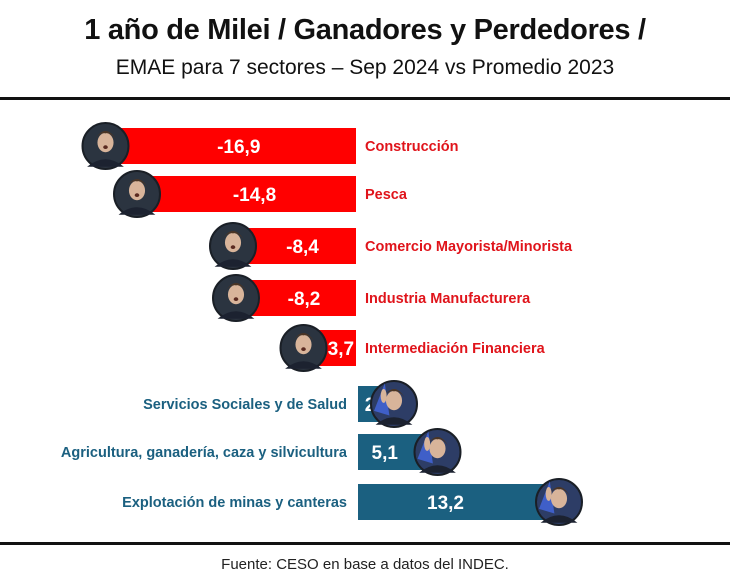  Describe the element at coordinates (411, 147) in the screenshot. I see `category-label: Construcción` at that location.